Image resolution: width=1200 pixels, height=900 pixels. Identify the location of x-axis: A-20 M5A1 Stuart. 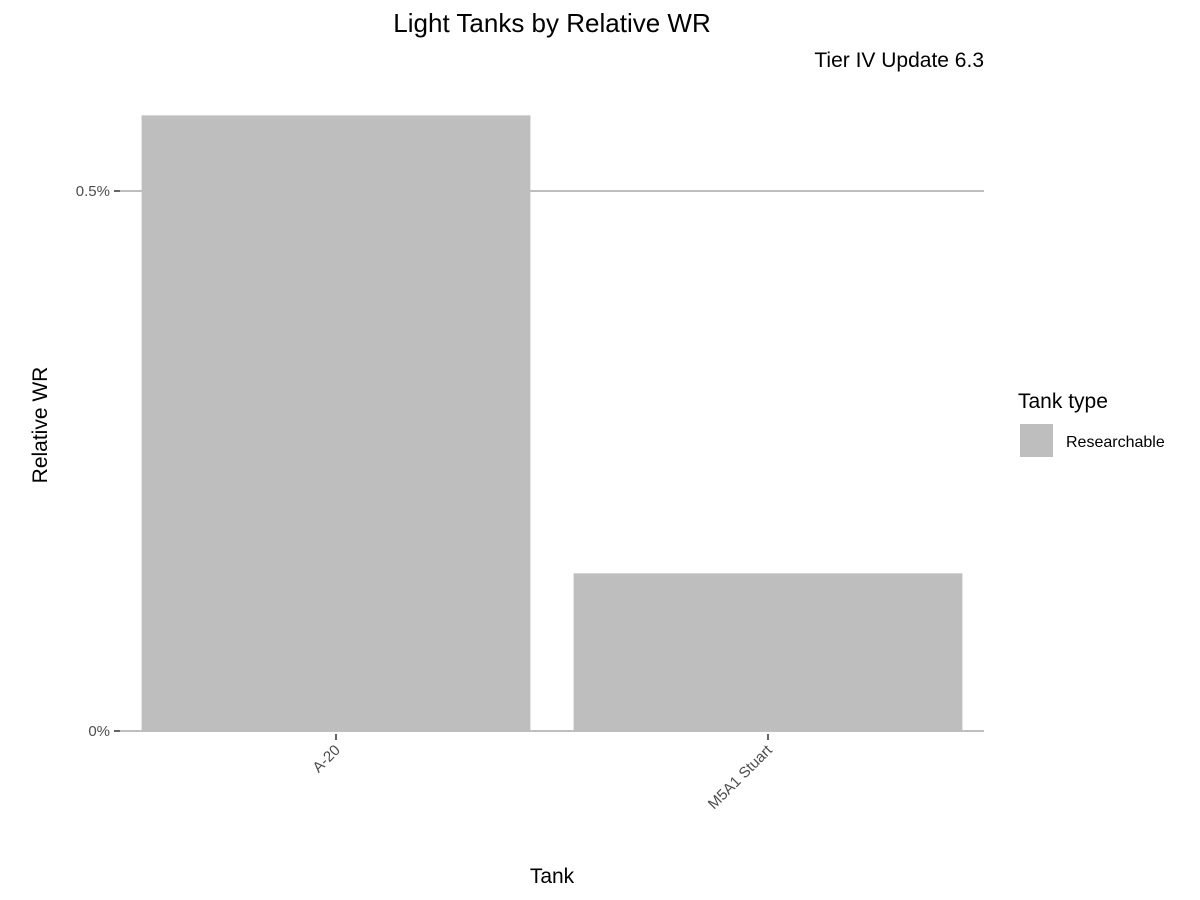
(542, 773).